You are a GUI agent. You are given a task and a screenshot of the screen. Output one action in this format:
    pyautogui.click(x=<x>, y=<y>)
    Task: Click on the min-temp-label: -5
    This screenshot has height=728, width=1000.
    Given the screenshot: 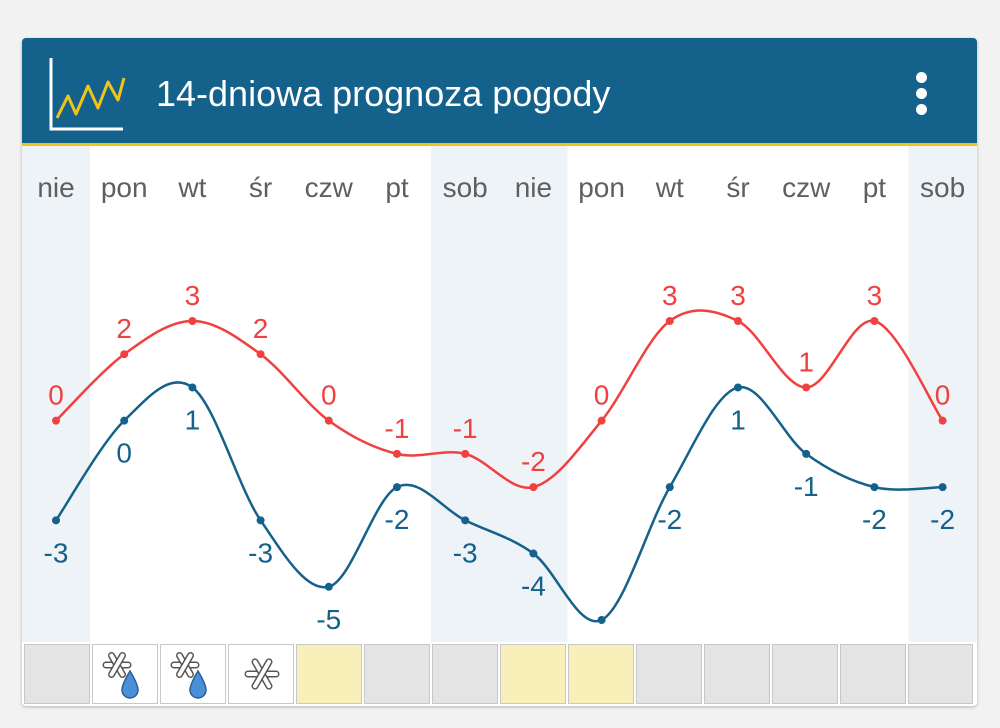 What is the action you would take?
    pyautogui.click(x=328, y=619)
    